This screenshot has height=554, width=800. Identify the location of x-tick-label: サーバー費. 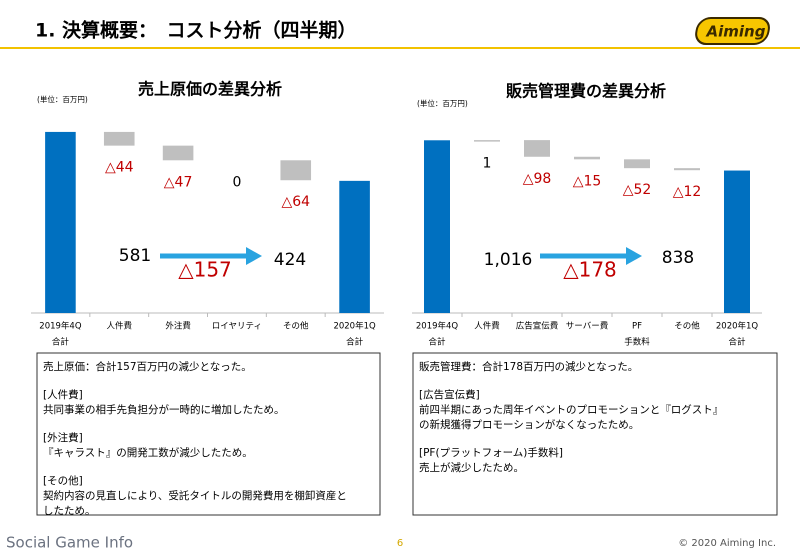
(587, 326).